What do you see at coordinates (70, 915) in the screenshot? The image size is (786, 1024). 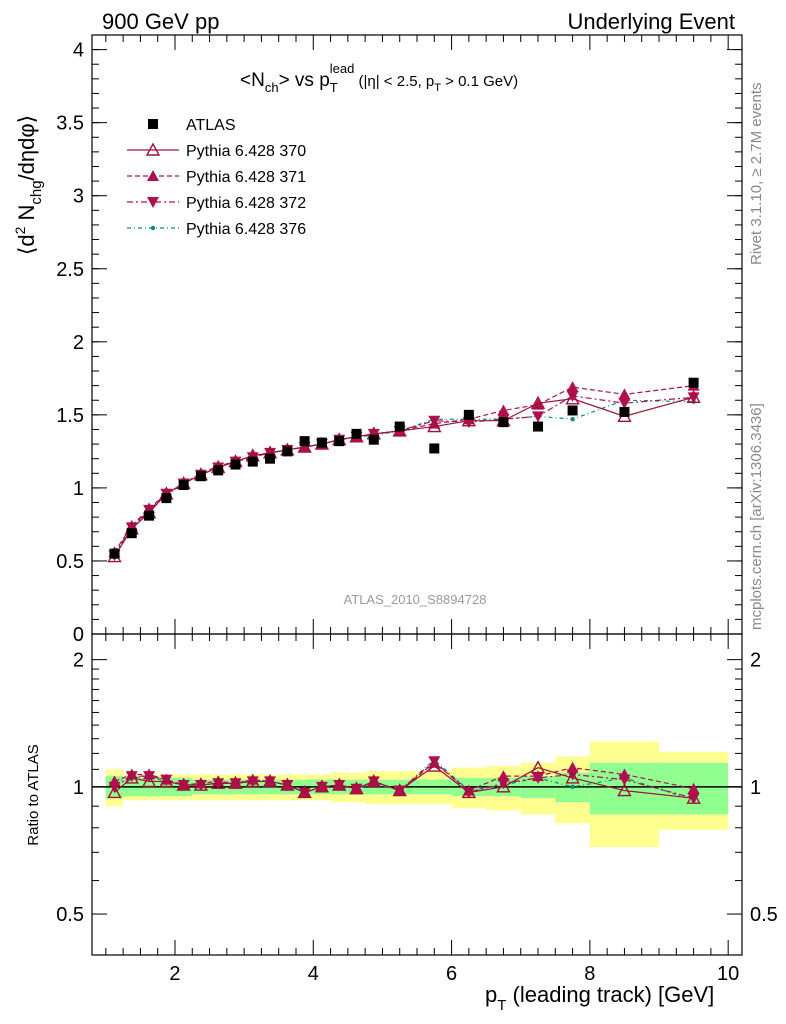 I see `ratio-y-tick-label: 0.5` at bounding box center [70, 915].